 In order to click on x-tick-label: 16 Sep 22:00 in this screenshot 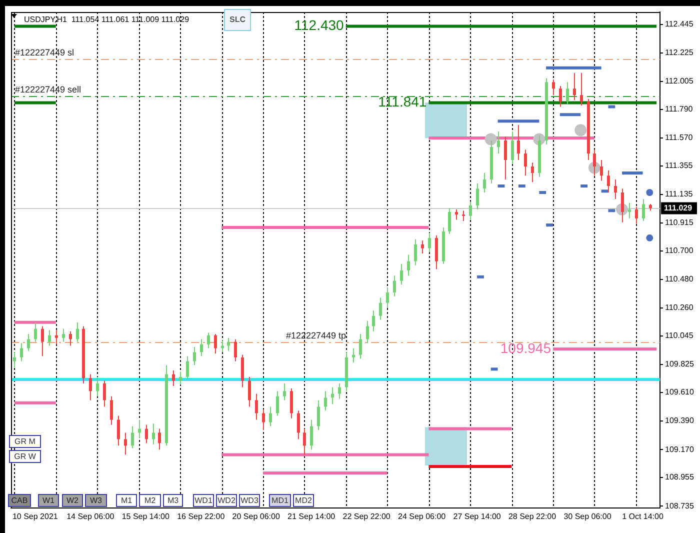, I will do `click(201, 517)`.